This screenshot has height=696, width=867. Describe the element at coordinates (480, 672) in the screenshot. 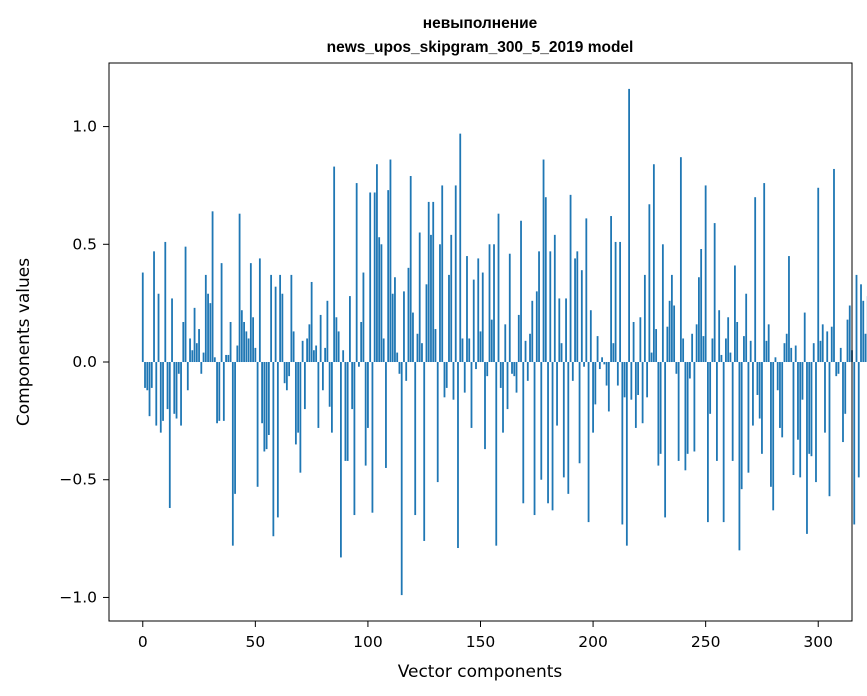

I see `x-axis-label: Vector components` at that location.